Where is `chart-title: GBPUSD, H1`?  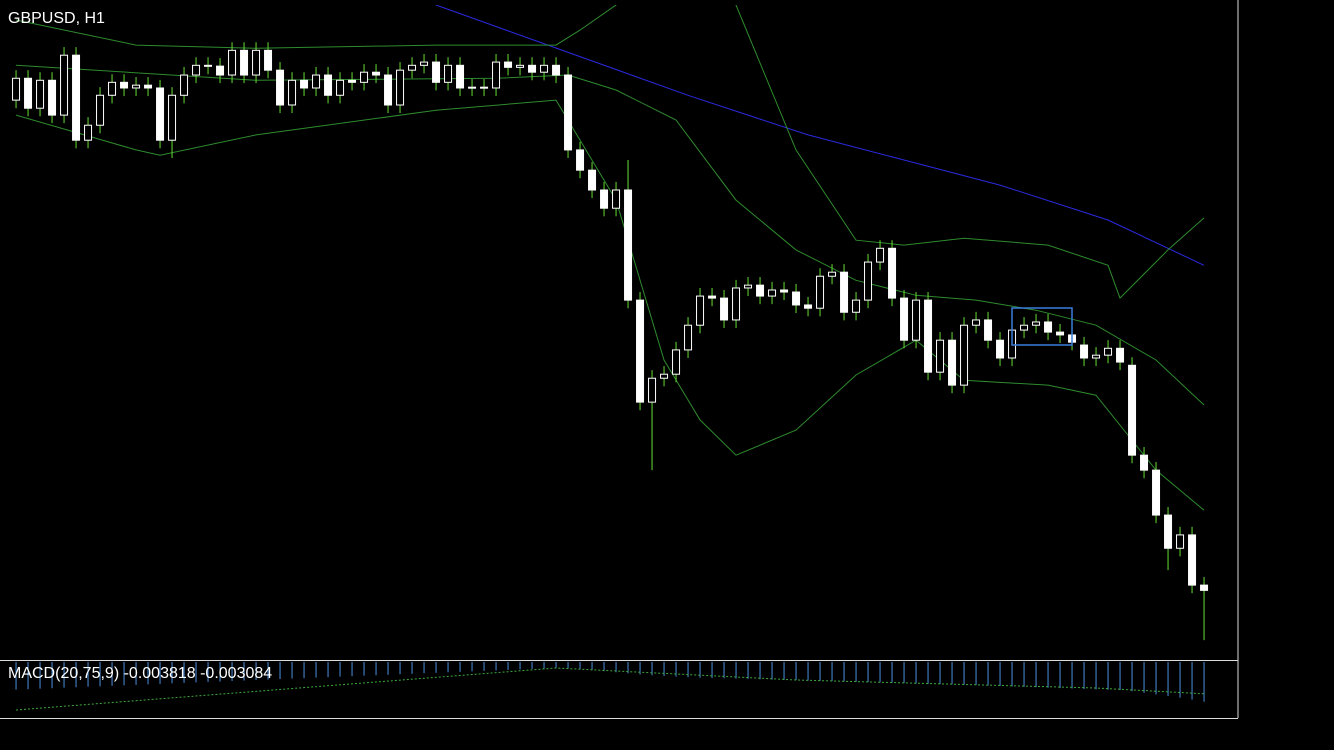 chart-title: GBPUSD, H1 is located at coordinates (56, 18).